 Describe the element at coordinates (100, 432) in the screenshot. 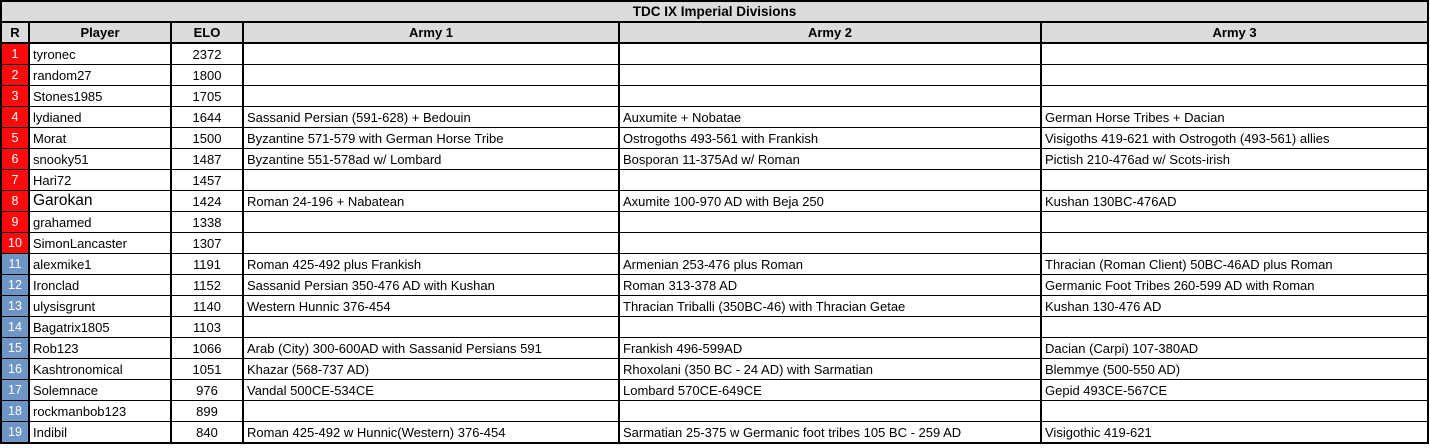

I see `player-cell: Indibil` at that location.